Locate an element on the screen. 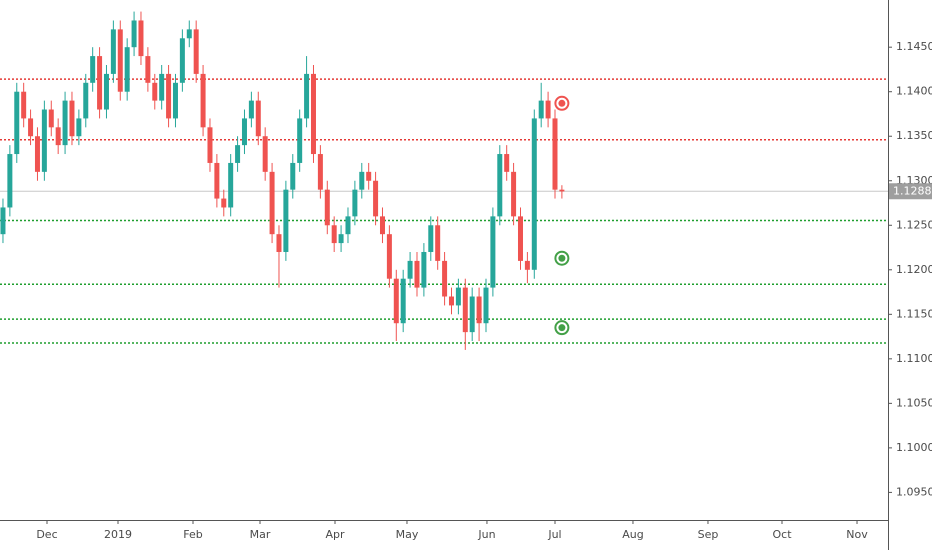 The height and width of the screenshot is (550, 932). y-tick-label: 1.13500 is located at coordinates (914, 135).